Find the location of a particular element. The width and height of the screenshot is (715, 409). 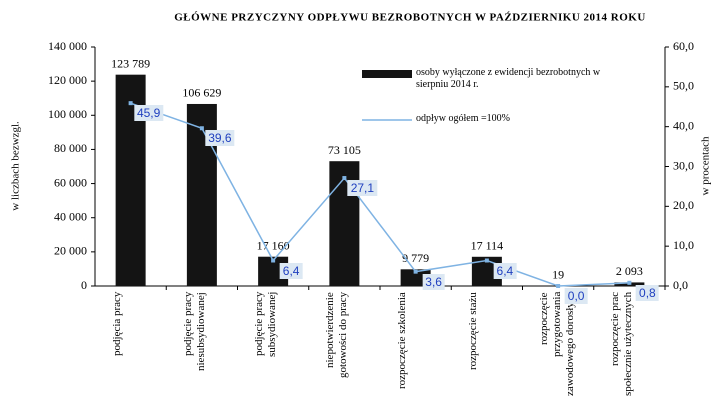

y-tick-label: 40 000 is located at coordinates (70, 216).